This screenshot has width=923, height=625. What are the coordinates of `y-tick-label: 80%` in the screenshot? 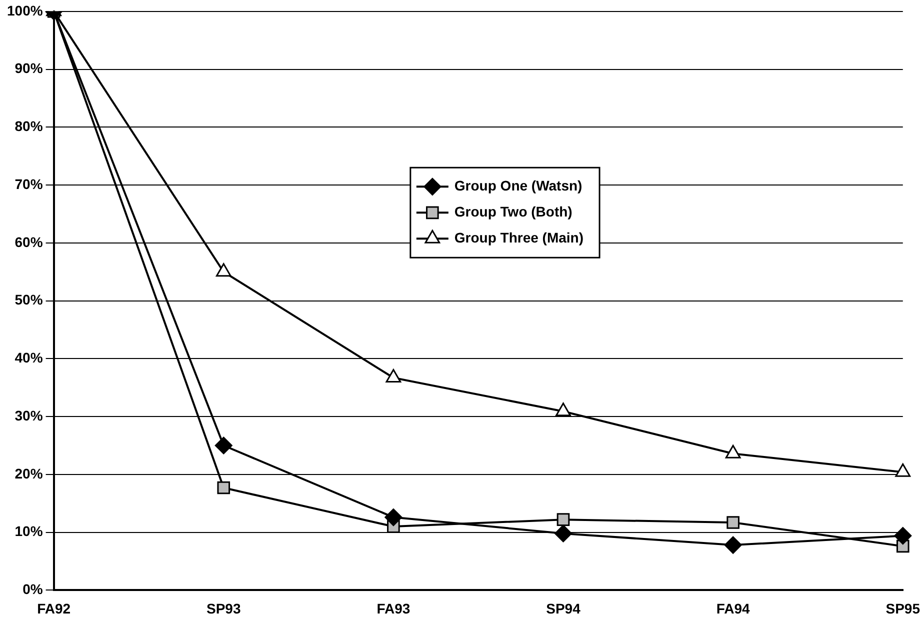 It's located at (29, 126).